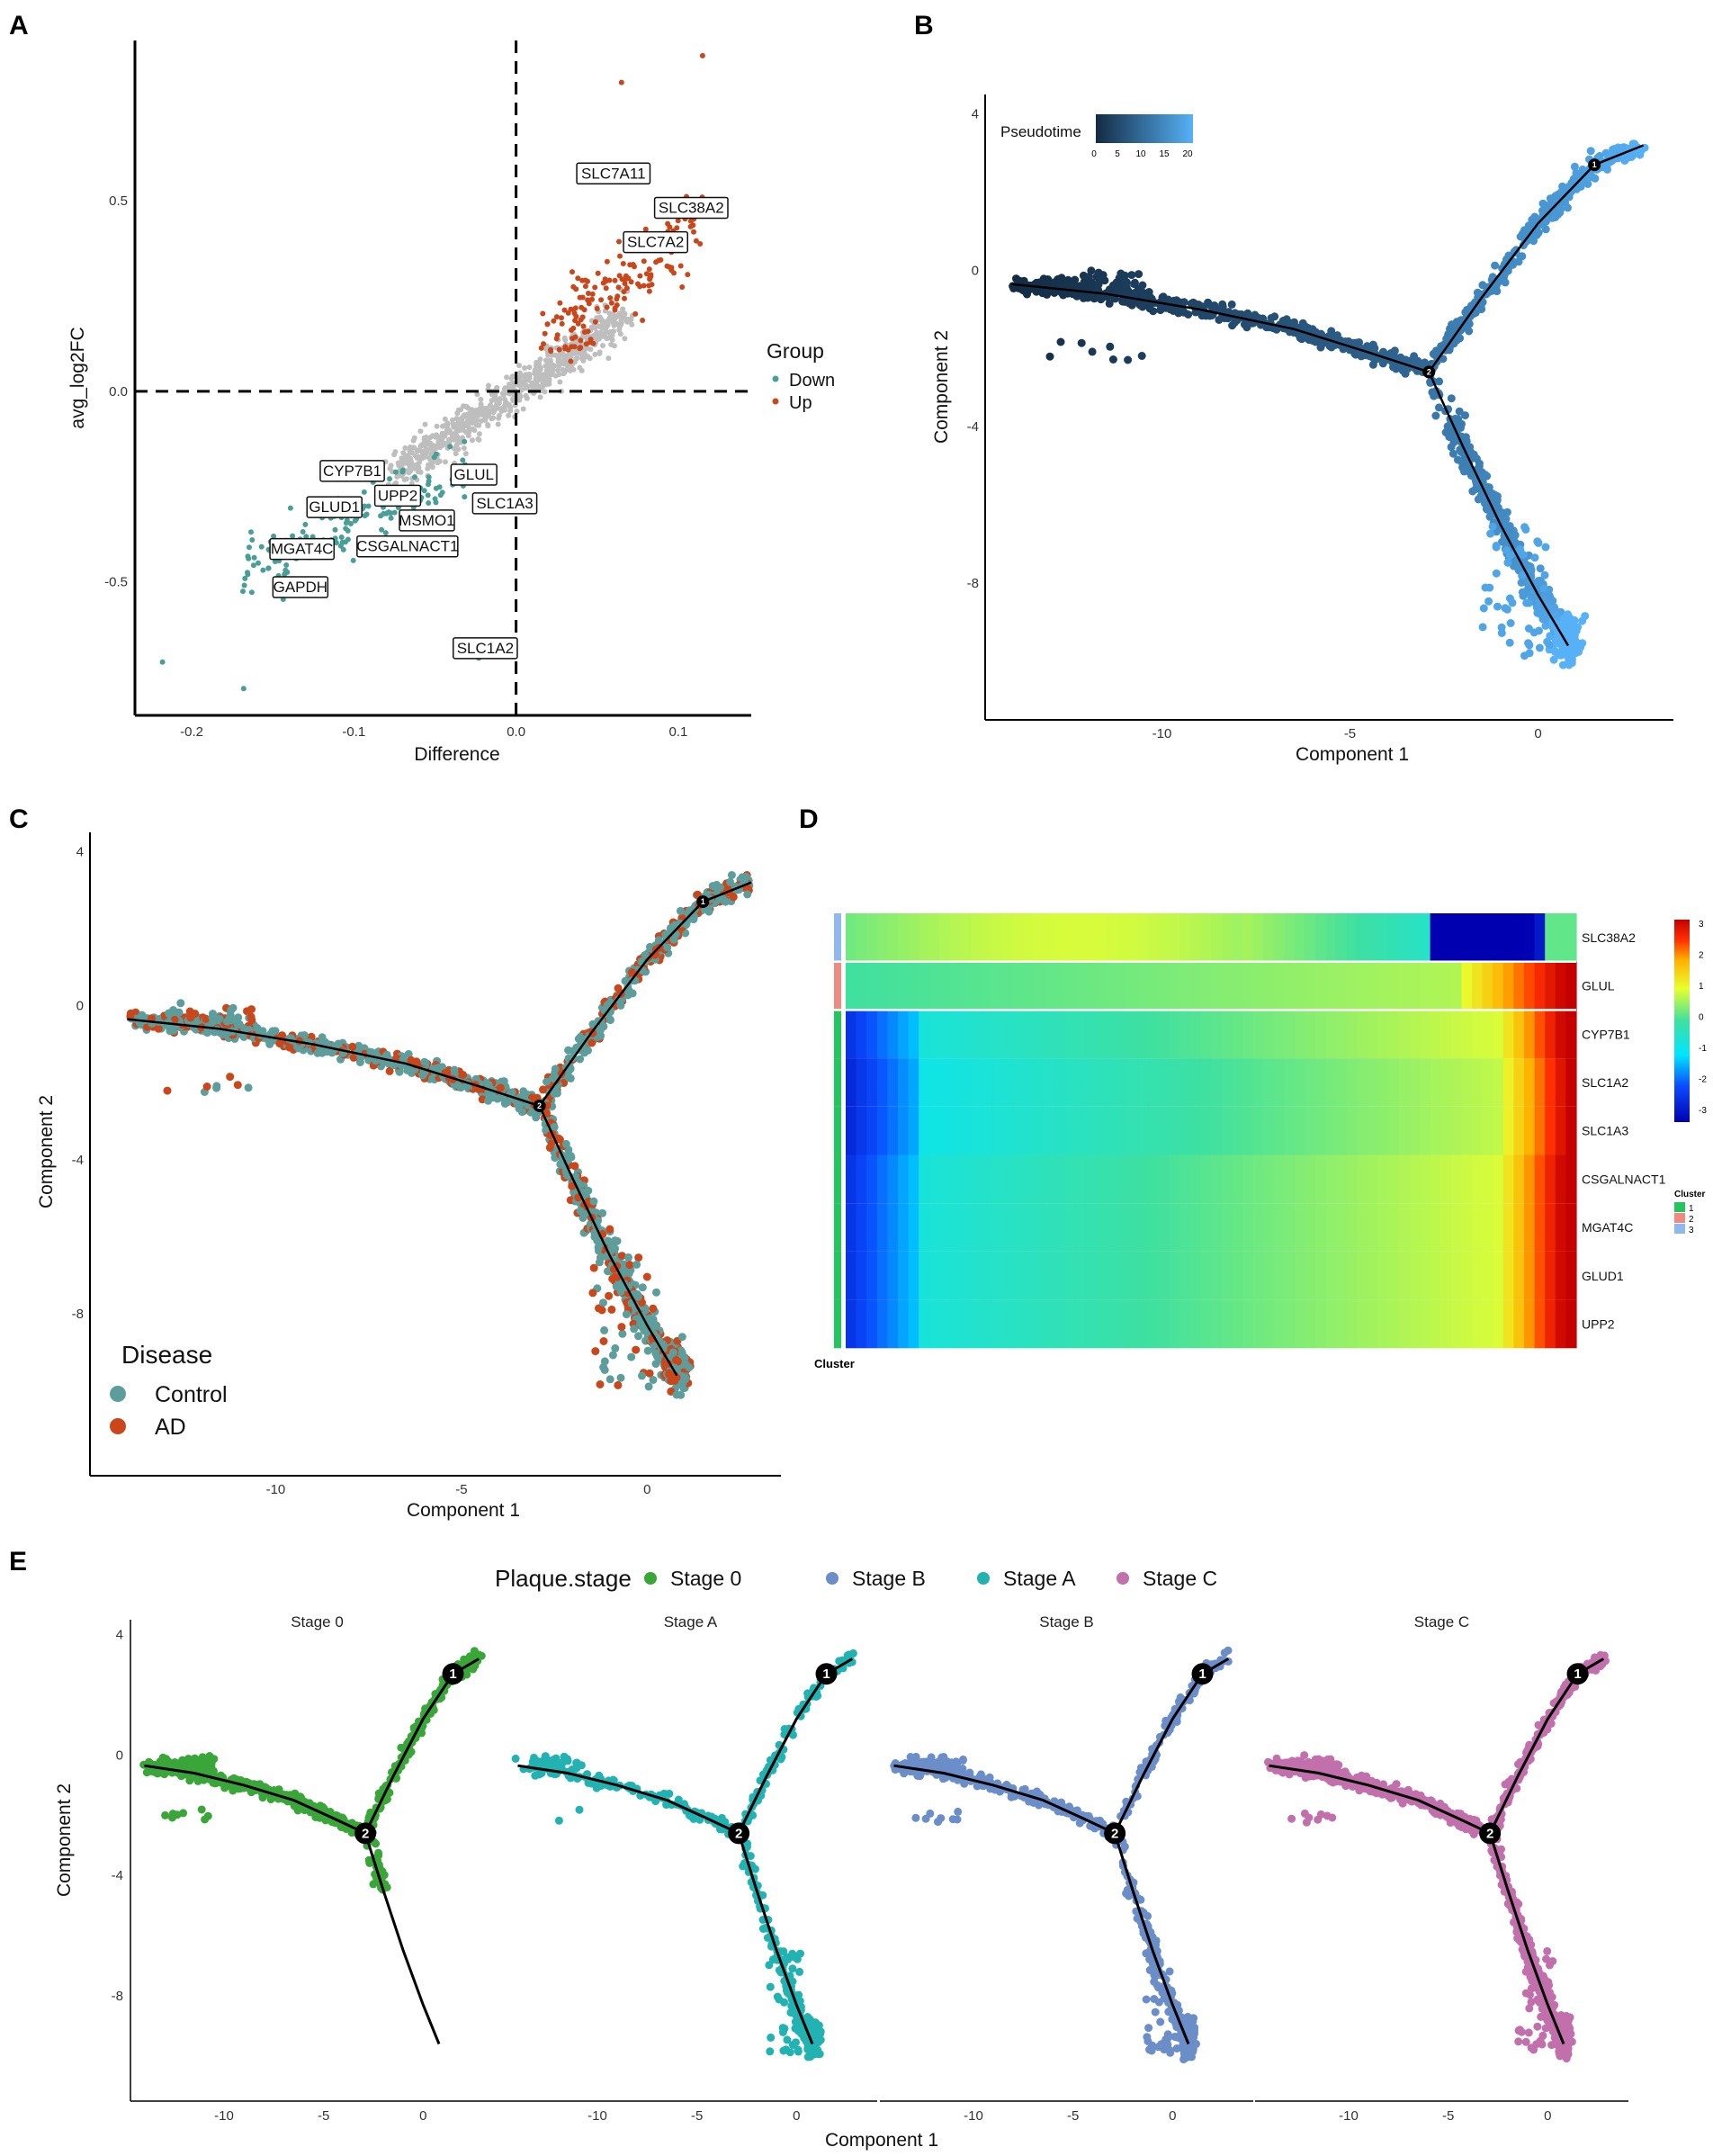 The image size is (1713, 2156). Describe the element at coordinates (973, 583) in the screenshot. I see `y-tick-label: -8` at that location.